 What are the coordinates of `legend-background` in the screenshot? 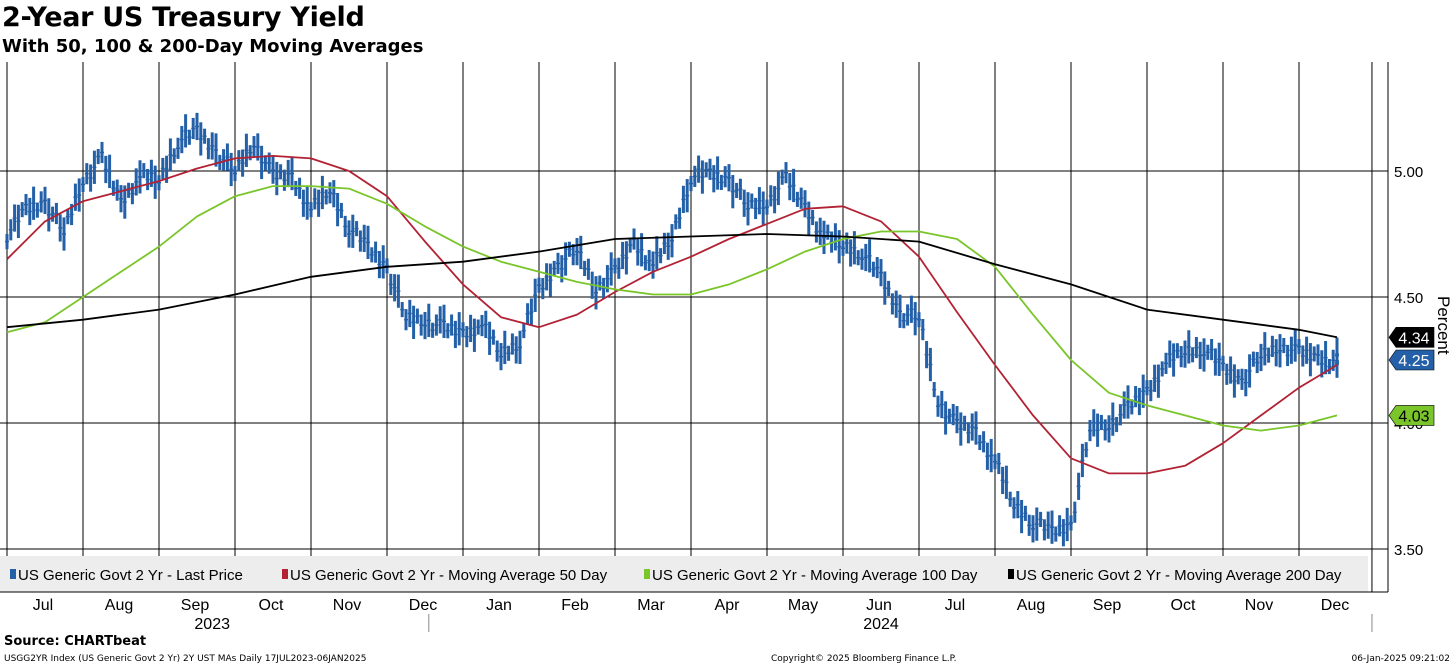 It's located at (684, 574).